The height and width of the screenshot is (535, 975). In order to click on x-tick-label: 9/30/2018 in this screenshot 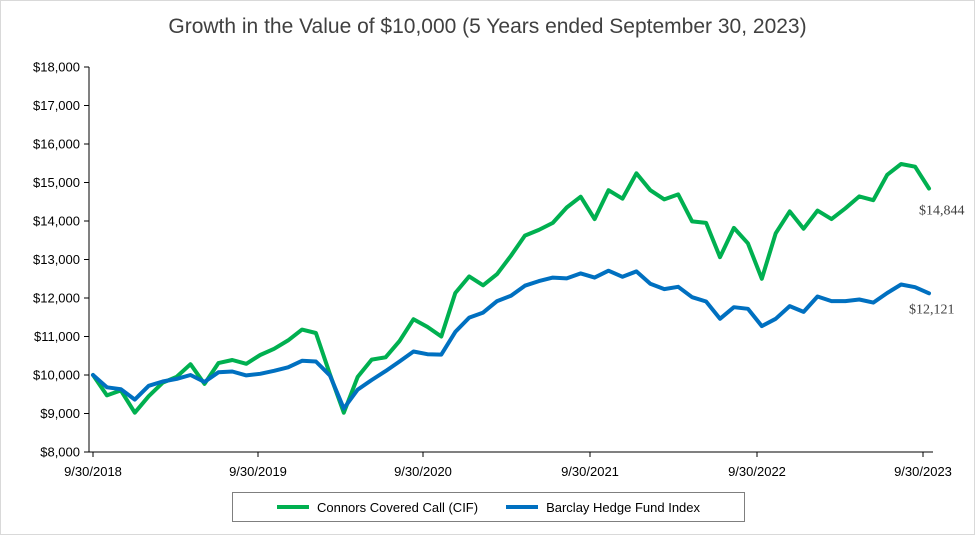, I will do `click(93, 471)`.